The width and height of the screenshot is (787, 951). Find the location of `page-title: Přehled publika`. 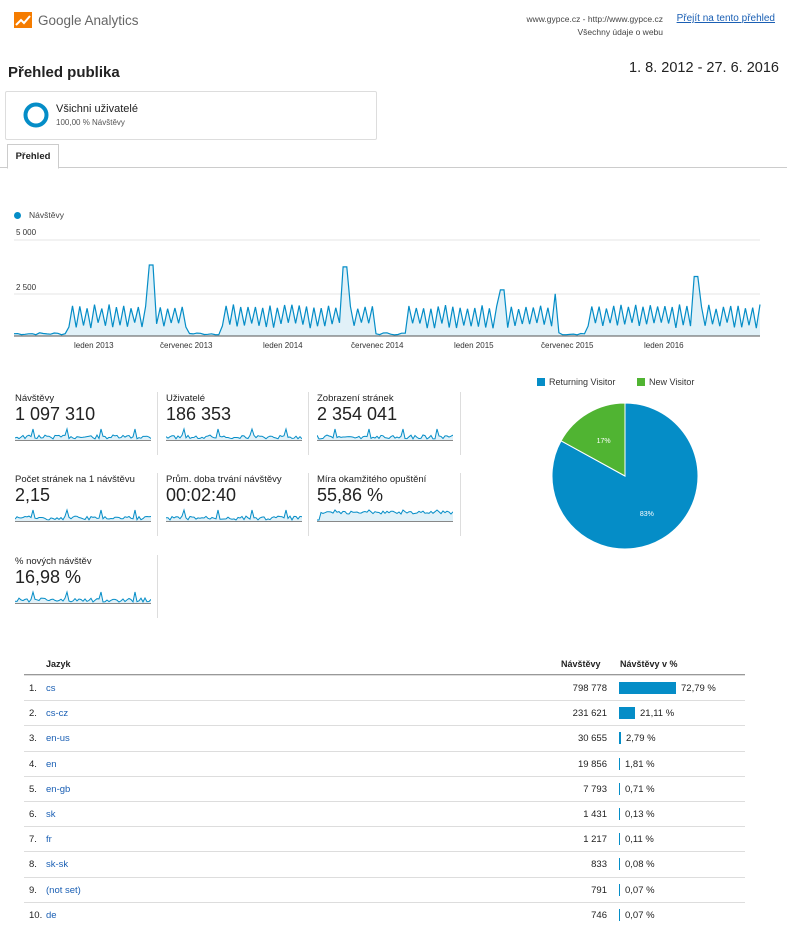

page-title: Přehled publika is located at coordinates (64, 72).